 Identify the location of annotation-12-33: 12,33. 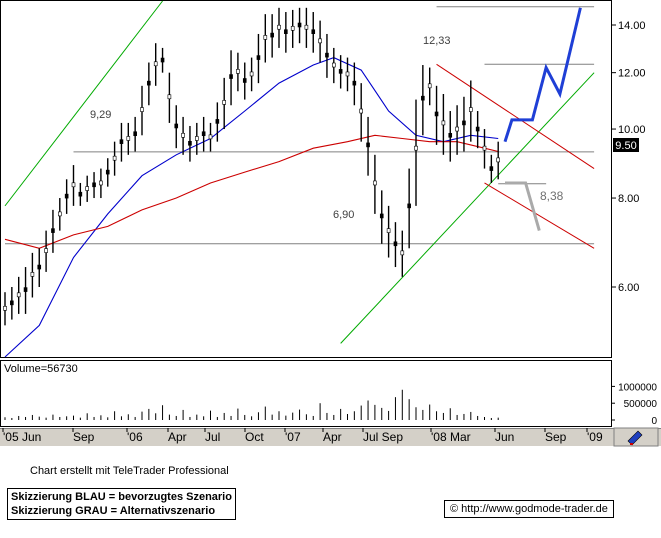
(437, 41).